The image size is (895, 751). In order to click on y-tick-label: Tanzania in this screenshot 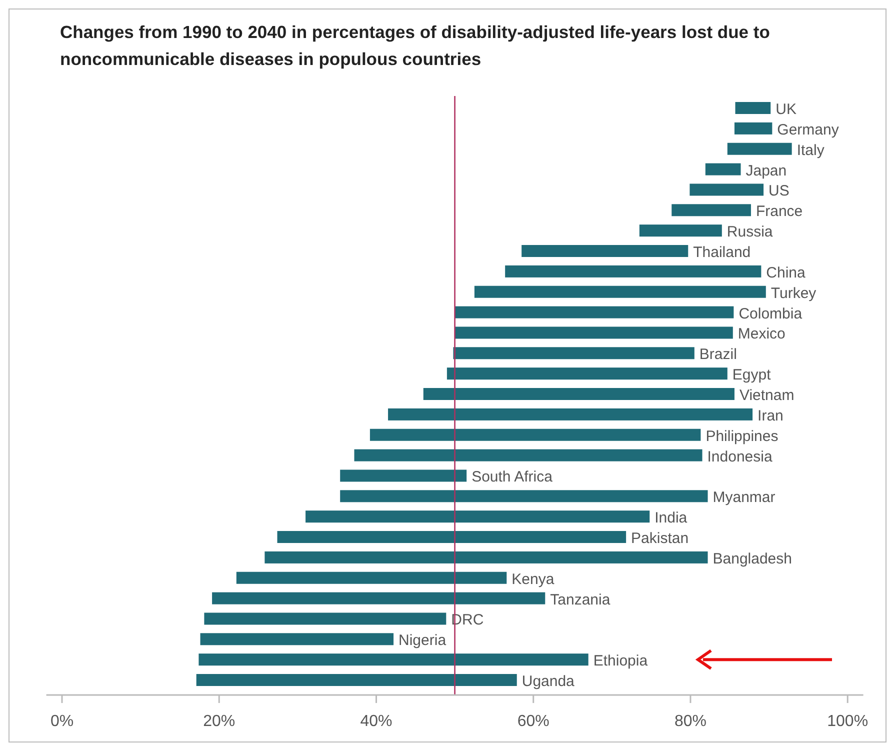, I will do `click(580, 599)`.